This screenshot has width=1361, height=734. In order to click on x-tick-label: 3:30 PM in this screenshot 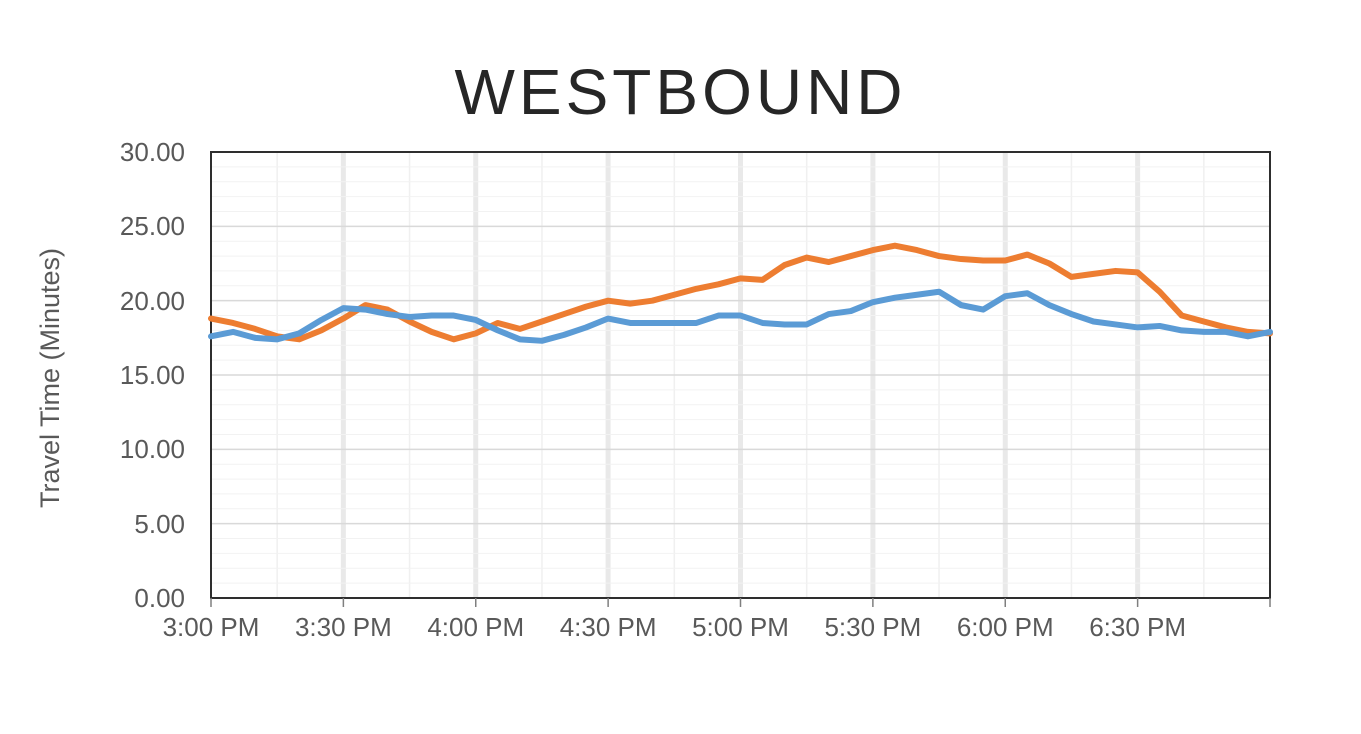, I will do `click(343, 627)`.